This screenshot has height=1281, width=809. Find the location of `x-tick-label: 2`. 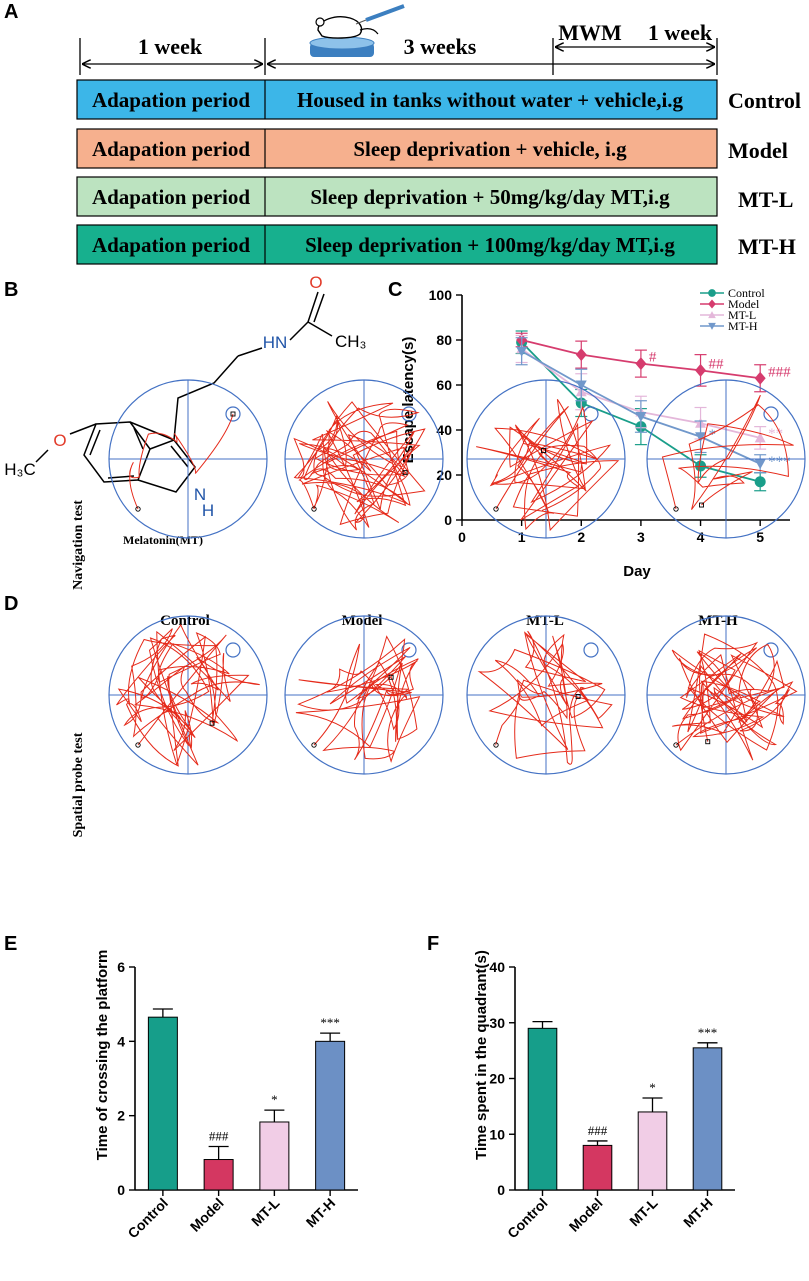

x-tick-label: 2 is located at coordinates (581, 537).